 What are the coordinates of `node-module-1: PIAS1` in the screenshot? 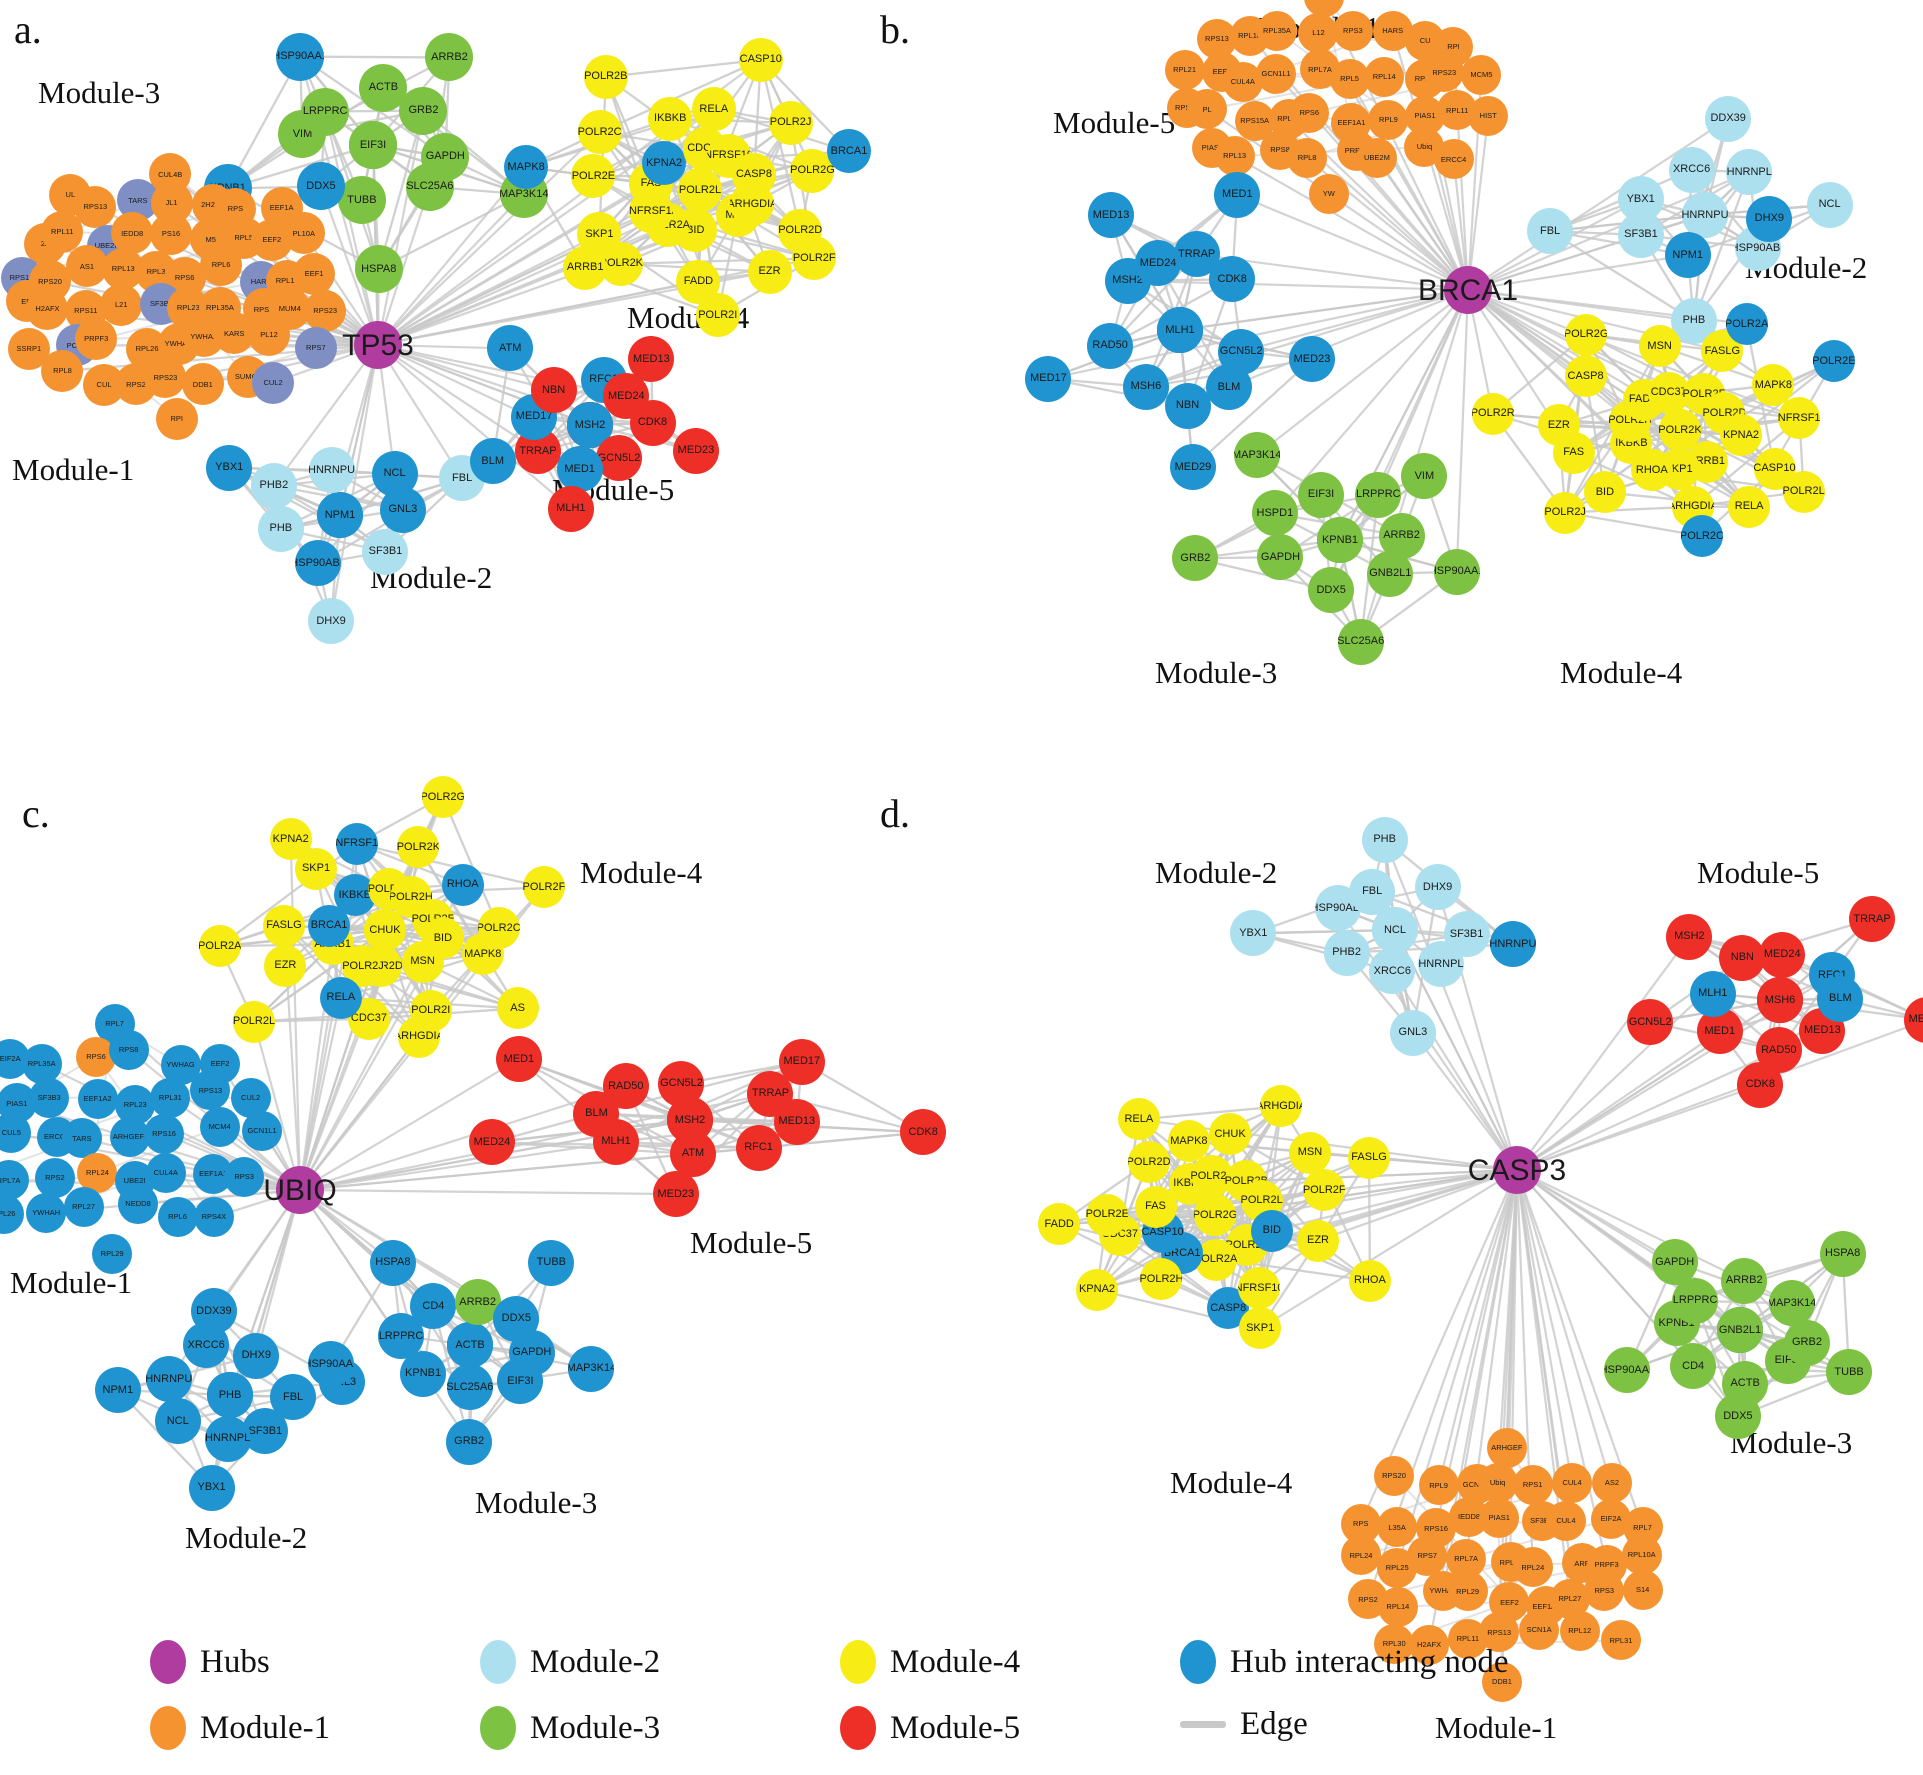 It's located at (1499, 1517).